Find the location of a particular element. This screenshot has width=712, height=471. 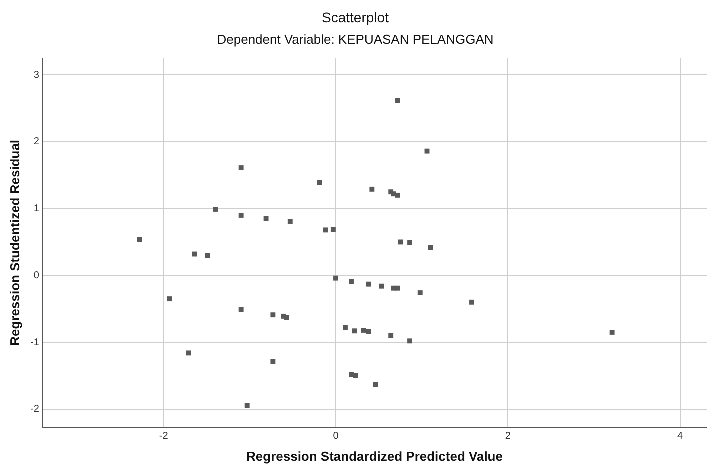

x-tick-label: -2 is located at coordinates (164, 436).